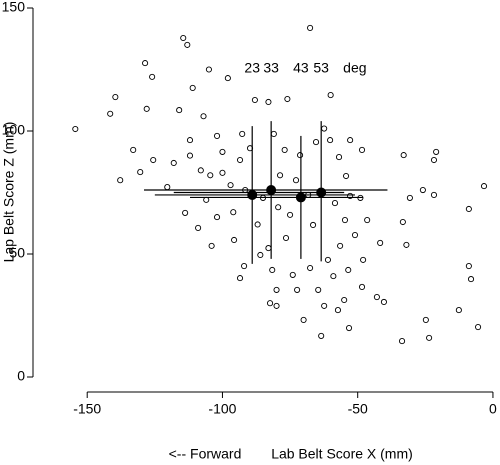 The height and width of the screenshot is (465, 500). I want to click on angle-label: 43, so click(301, 68).